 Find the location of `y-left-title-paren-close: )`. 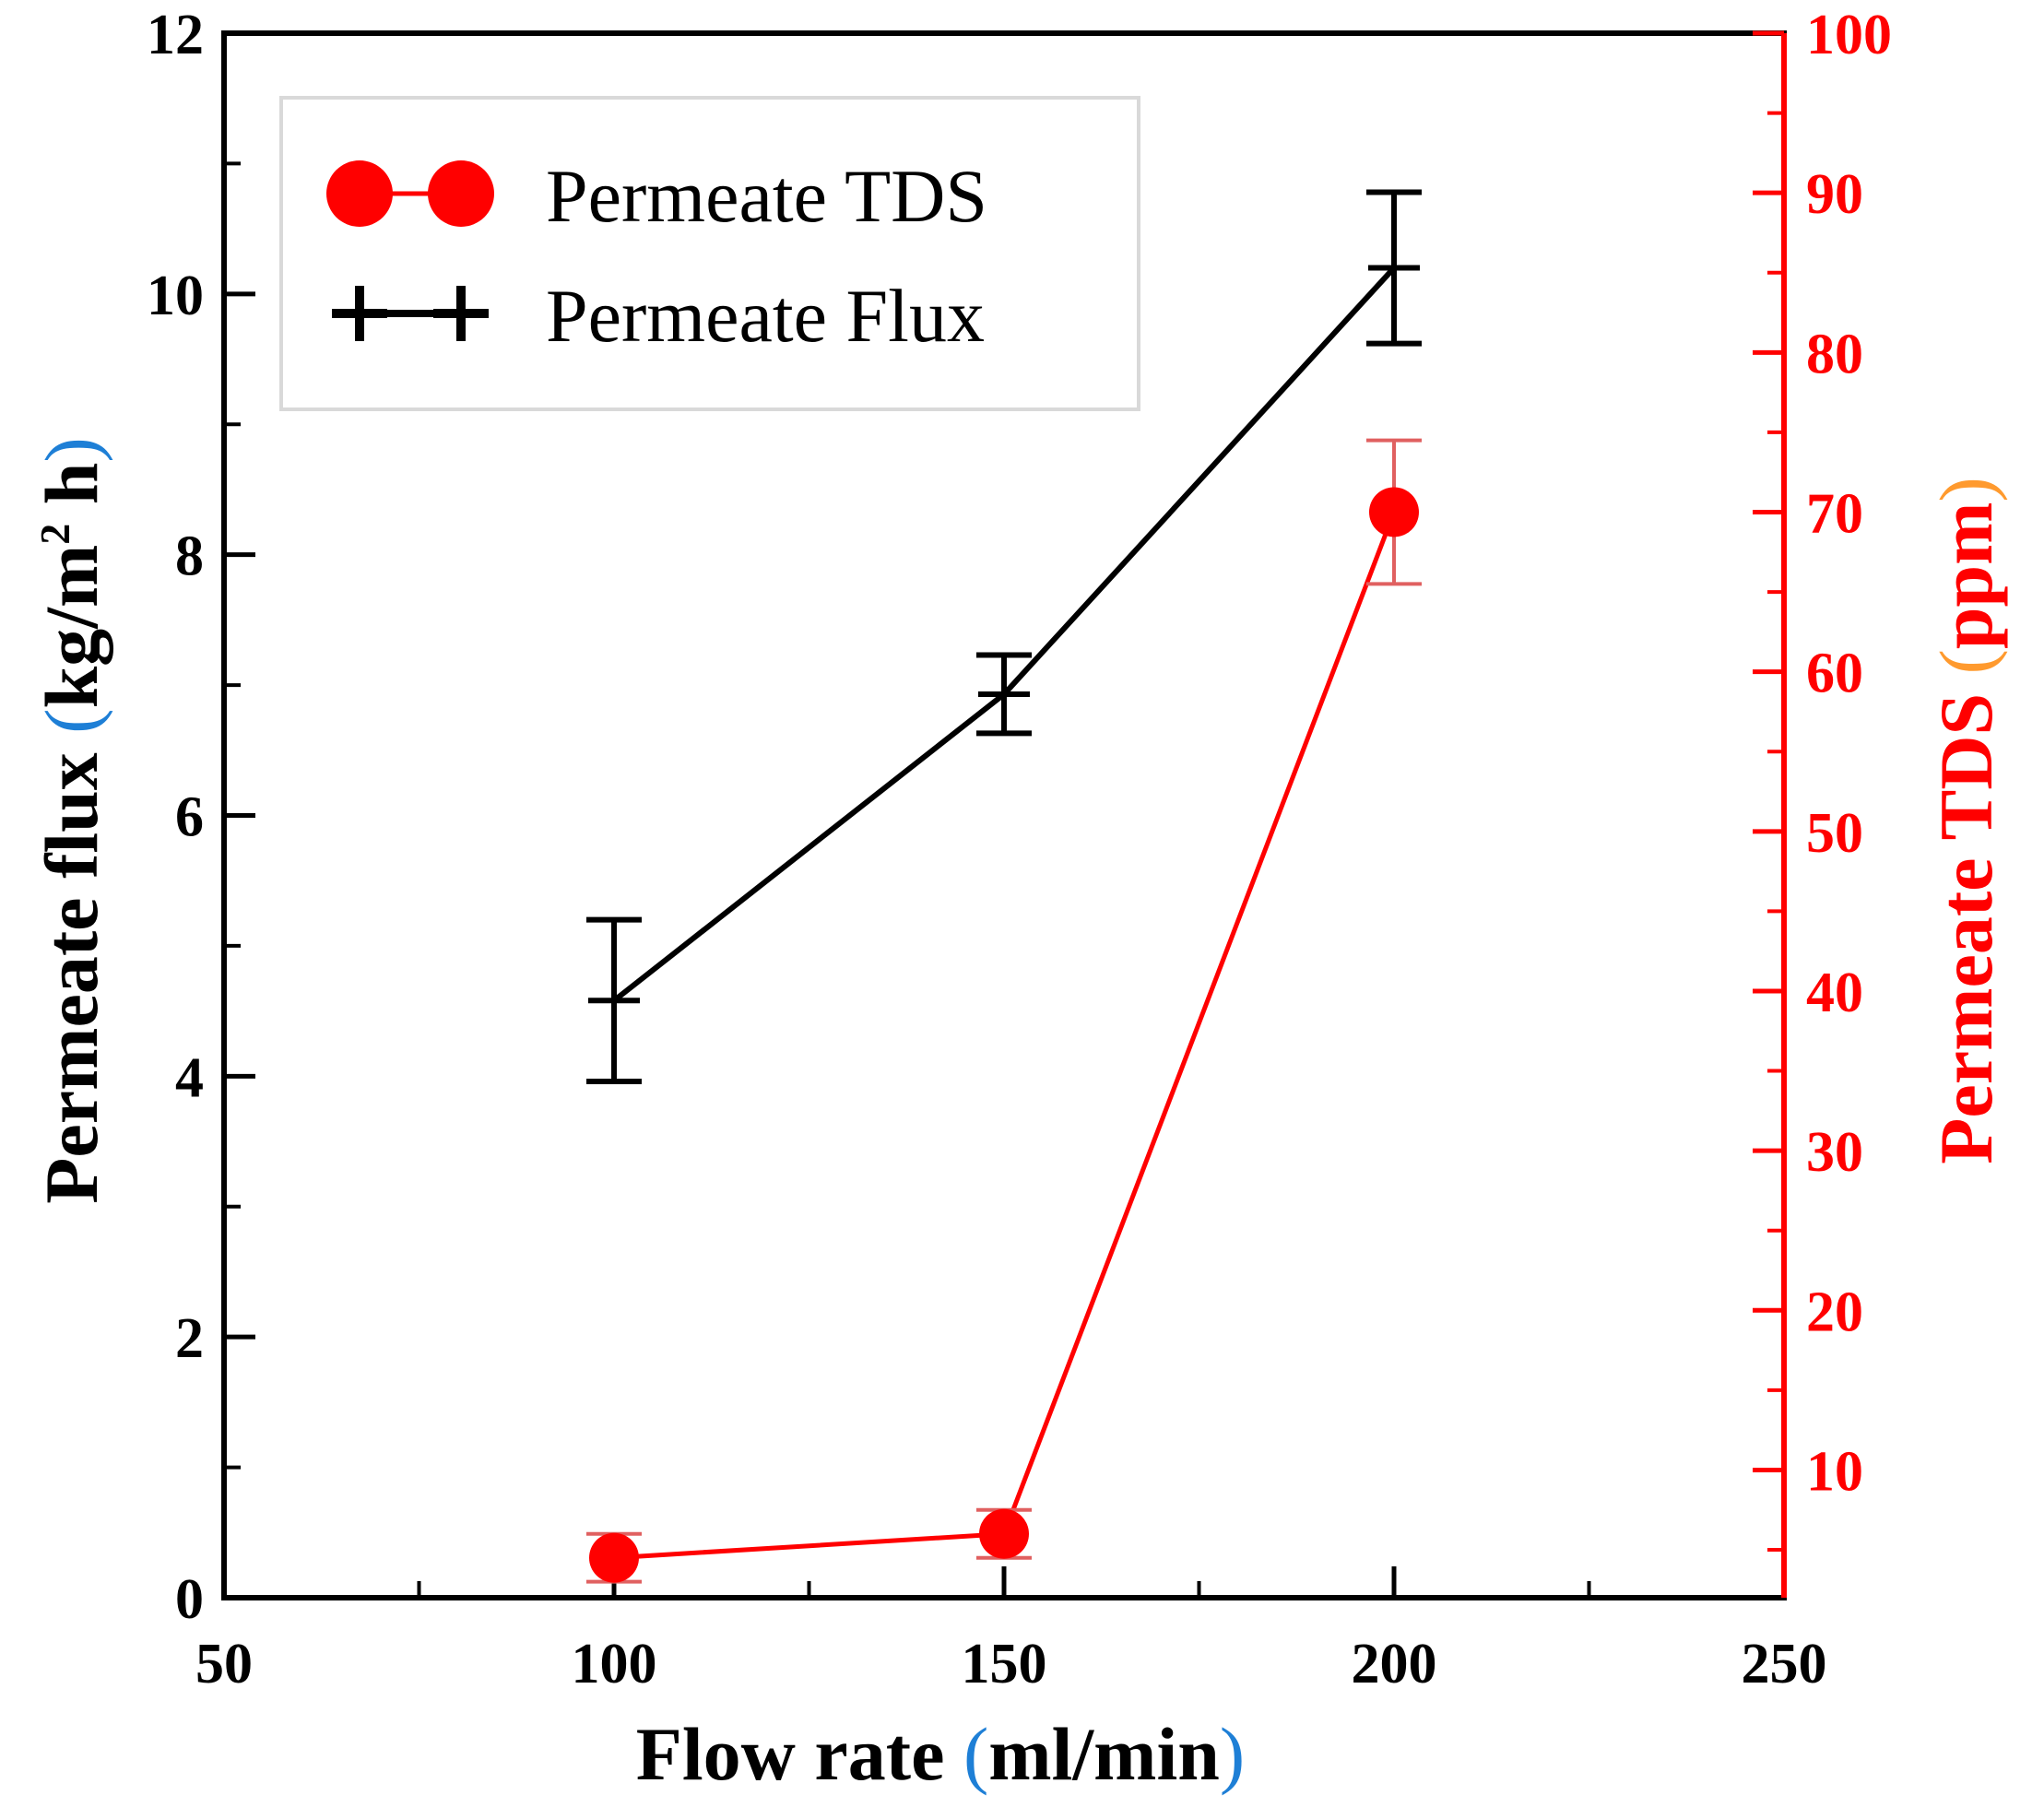

y-left-title-paren-close: ) is located at coordinates (71, 449).